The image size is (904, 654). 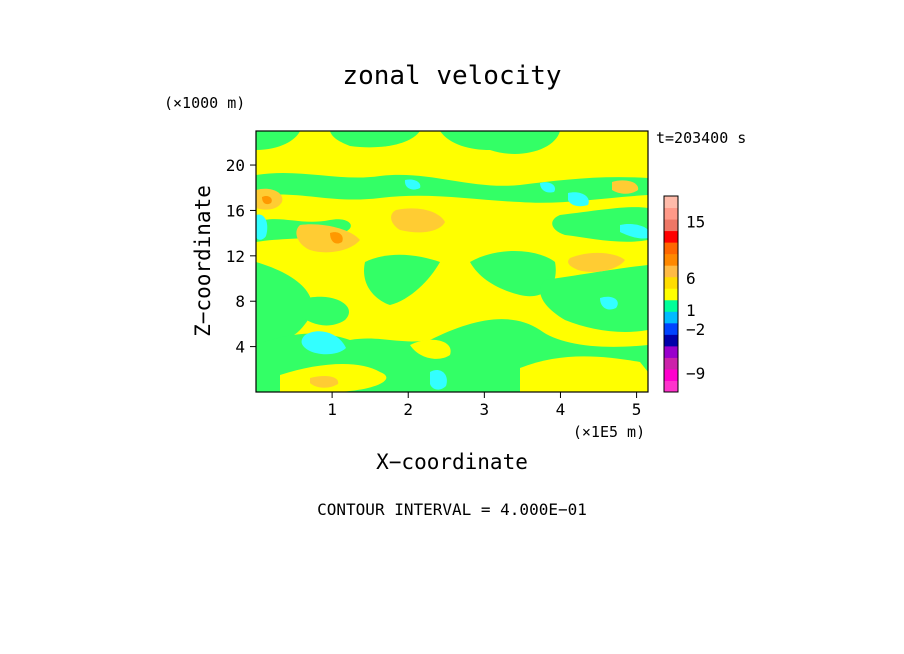 I want to click on y-unit-label: (×1000 m), so click(x=204, y=103).